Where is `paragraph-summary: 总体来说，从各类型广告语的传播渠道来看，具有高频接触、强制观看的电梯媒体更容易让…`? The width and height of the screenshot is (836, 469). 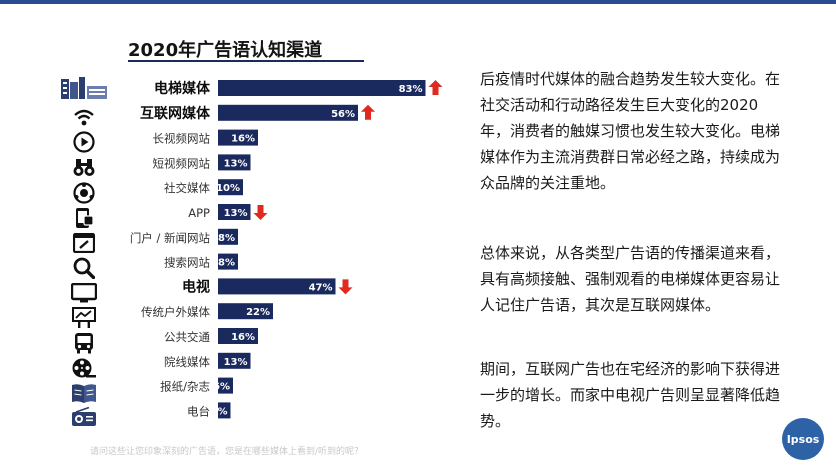 paragraph-summary: 总体来说，从各类型广告语的传播渠道来看，具有高频接触、强制观看的电梯媒体更容易让… is located at coordinates (630, 279).